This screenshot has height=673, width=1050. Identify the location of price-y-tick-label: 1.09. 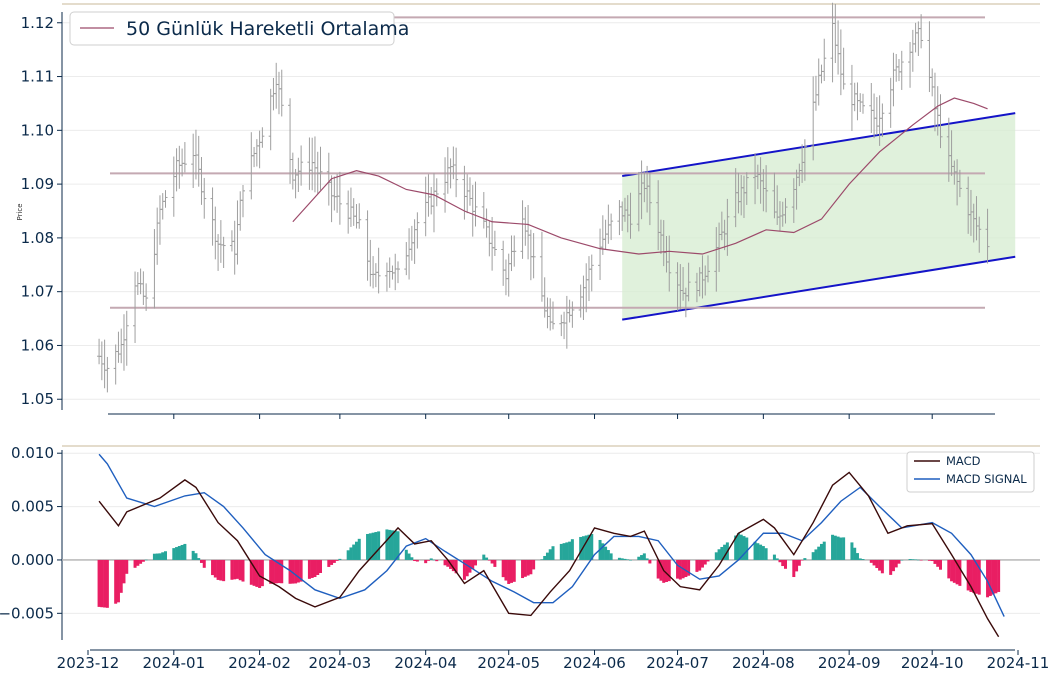
(37, 184).